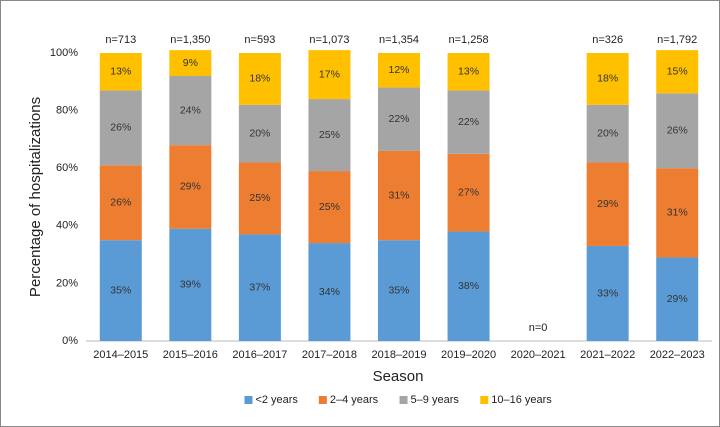 Image resolution: width=720 pixels, height=427 pixels. I want to click on data-label: 9%, so click(190, 63).